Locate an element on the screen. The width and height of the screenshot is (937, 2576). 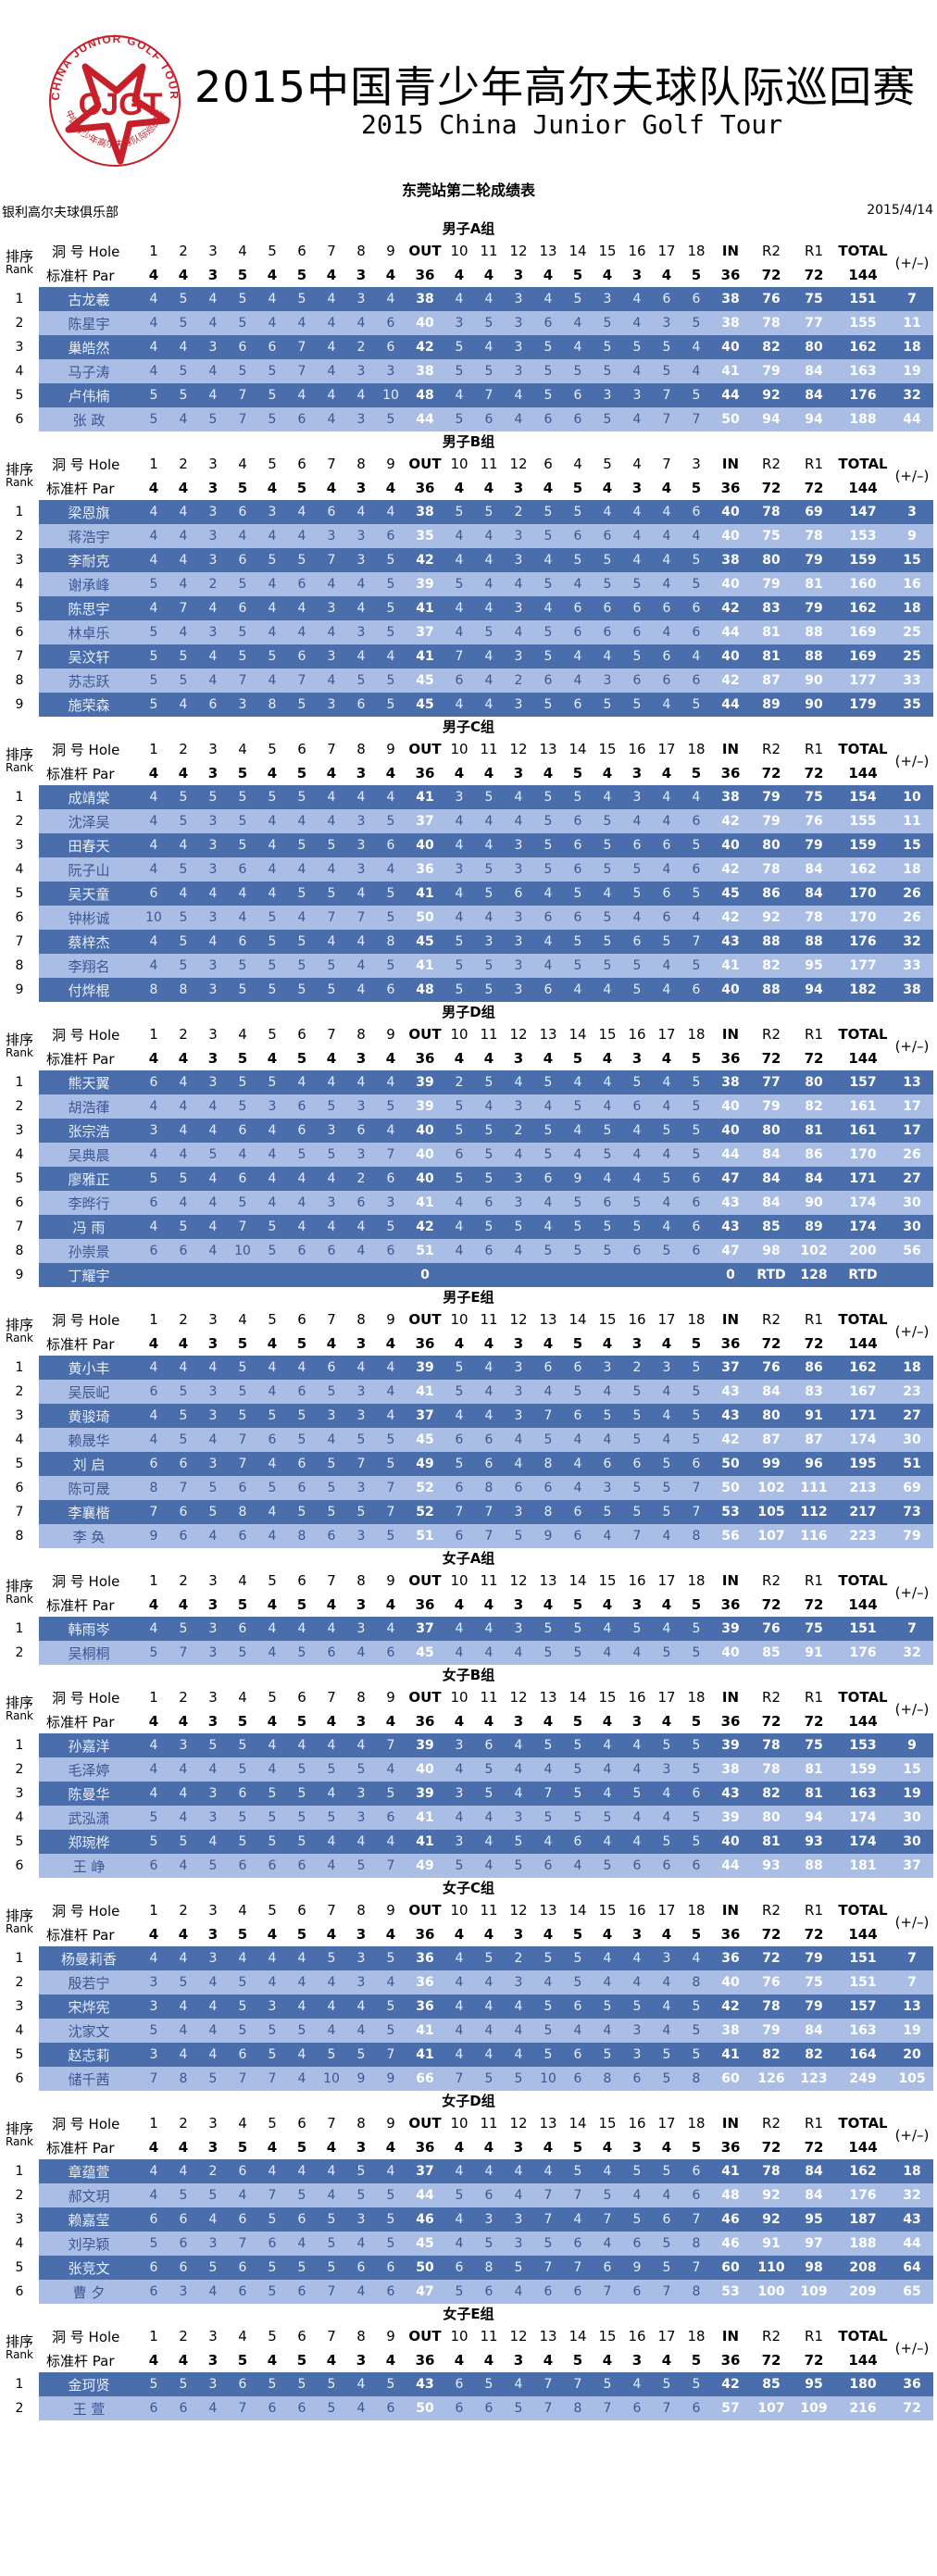
player-row: 9 丁耀宇 0 0 RTD 128 RTD is located at coordinates (466, 1275).